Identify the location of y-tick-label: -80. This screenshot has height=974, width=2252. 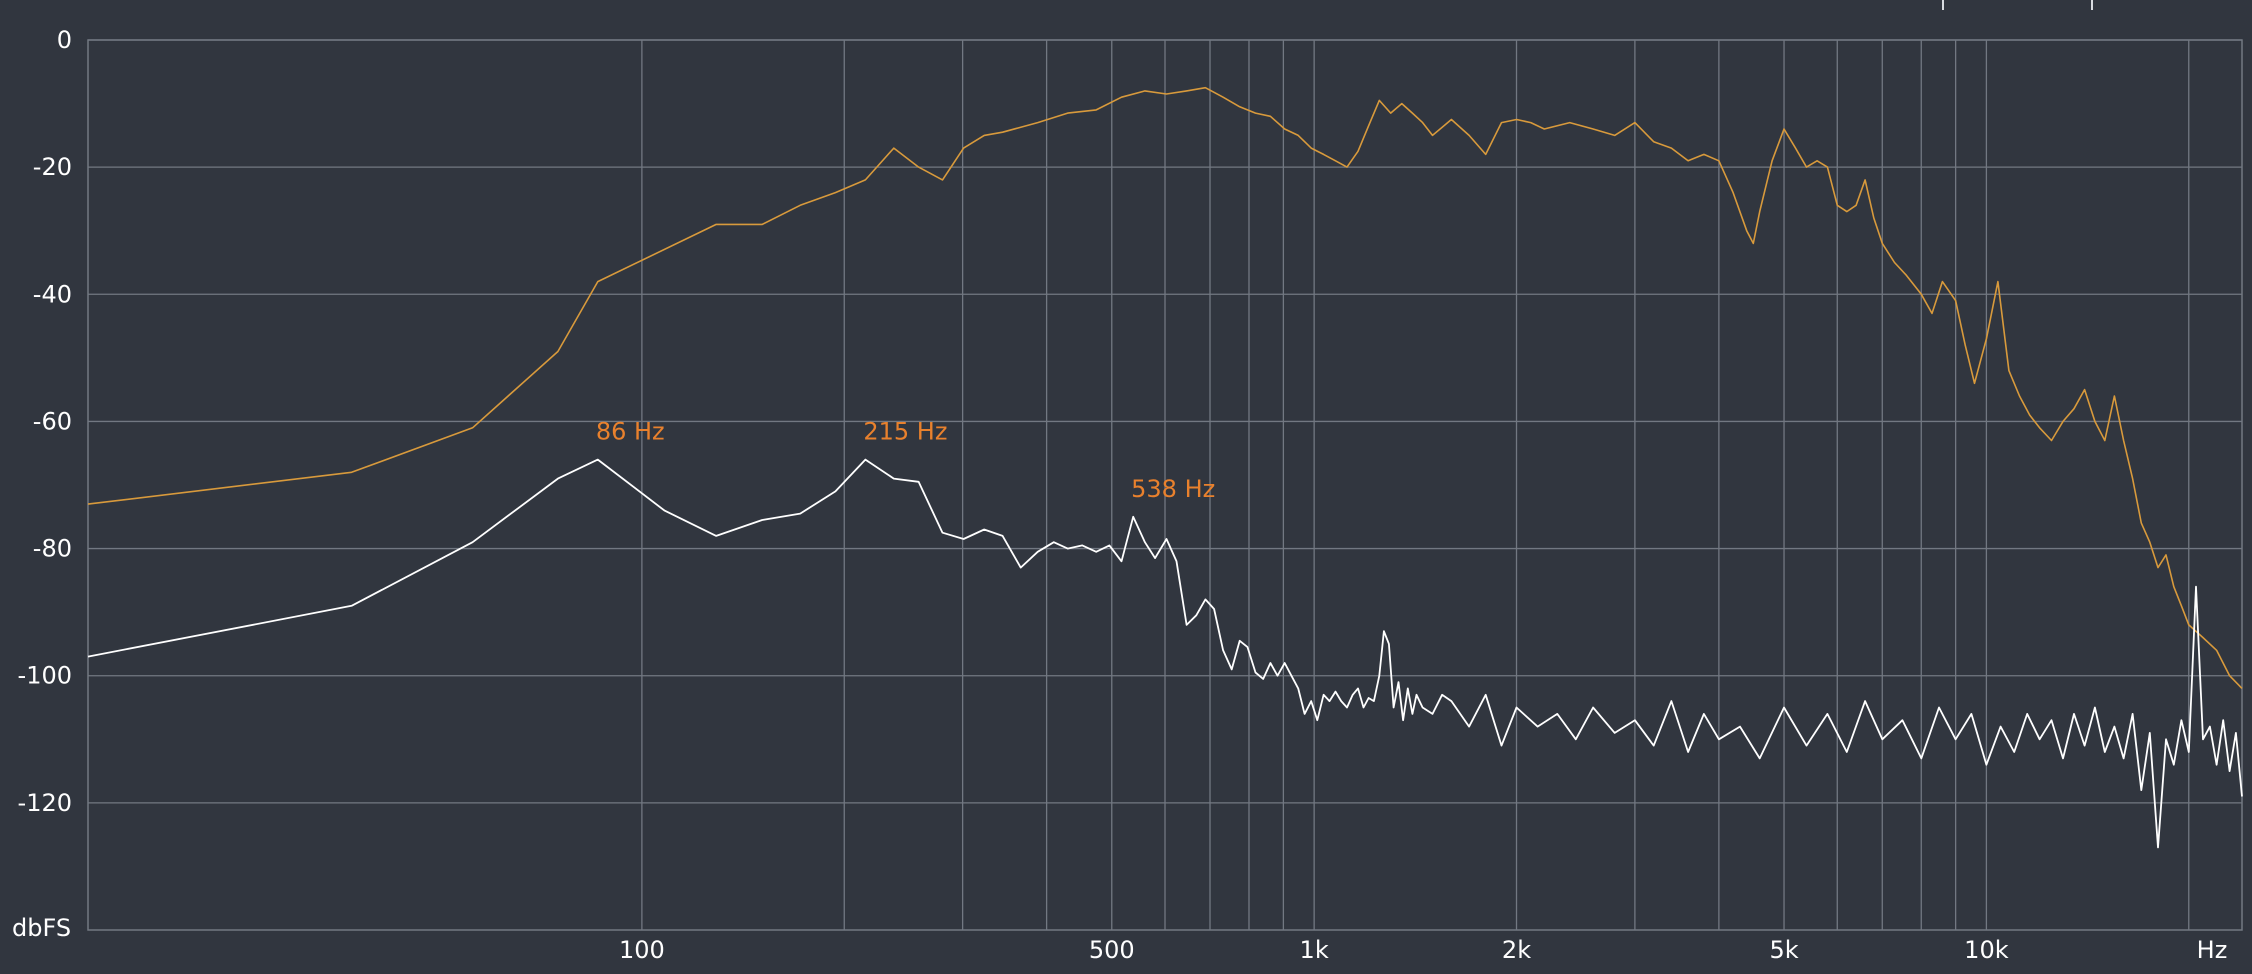
(52, 549).